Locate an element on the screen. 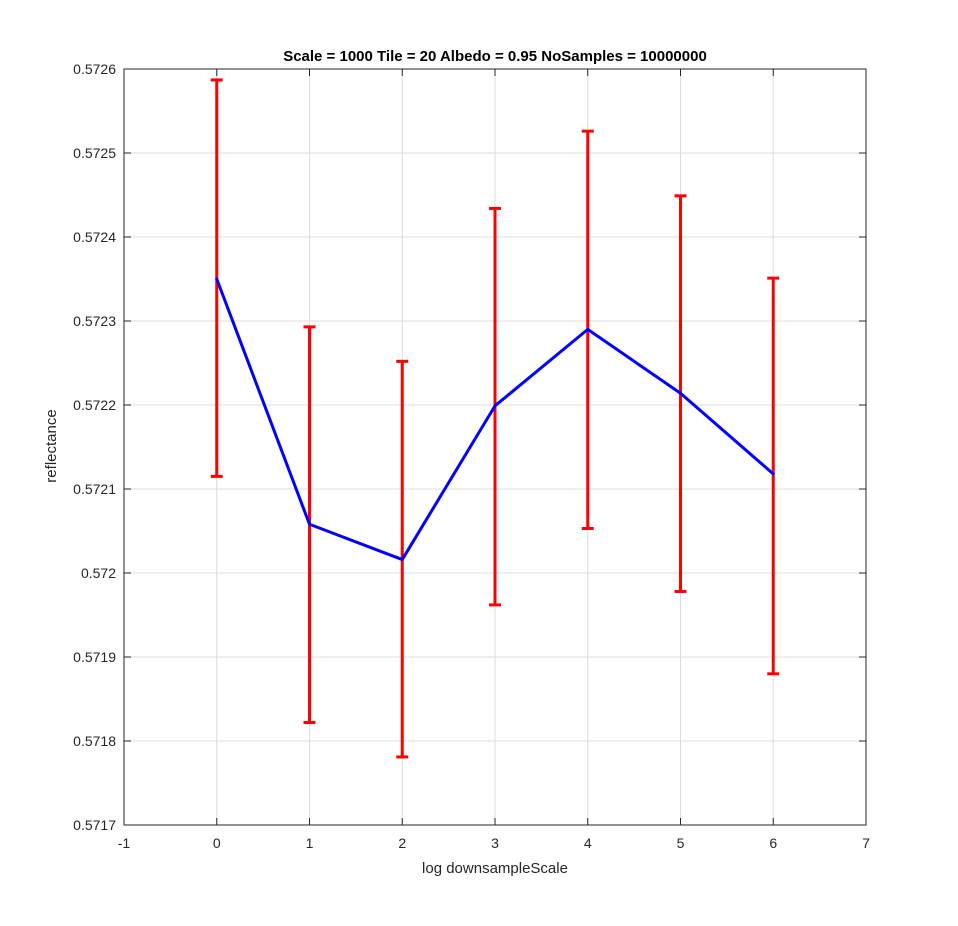  y-tick-label: 0.5717 is located at coordinates (94, 825).